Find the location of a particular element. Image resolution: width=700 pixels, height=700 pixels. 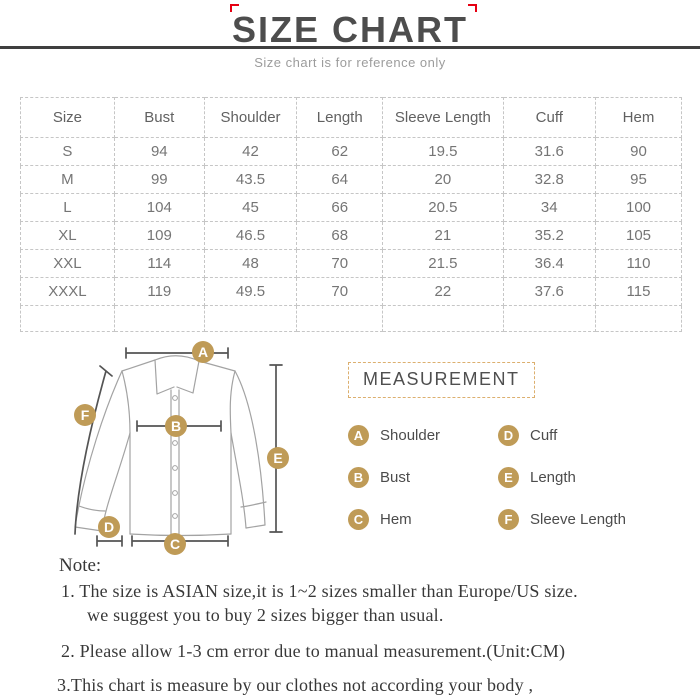

legend-item-hem: C Hem is located at coordinates (423, 519).